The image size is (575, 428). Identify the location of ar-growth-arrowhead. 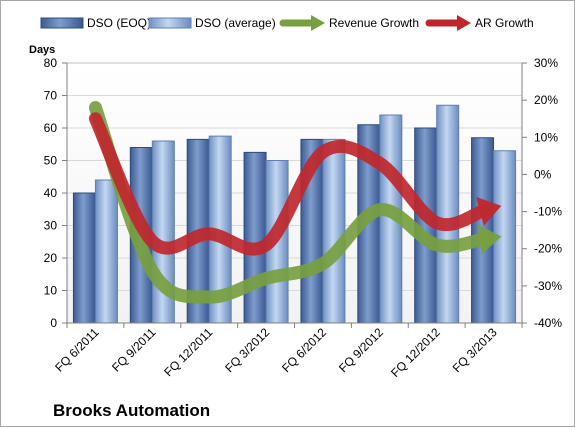
(489, 211).